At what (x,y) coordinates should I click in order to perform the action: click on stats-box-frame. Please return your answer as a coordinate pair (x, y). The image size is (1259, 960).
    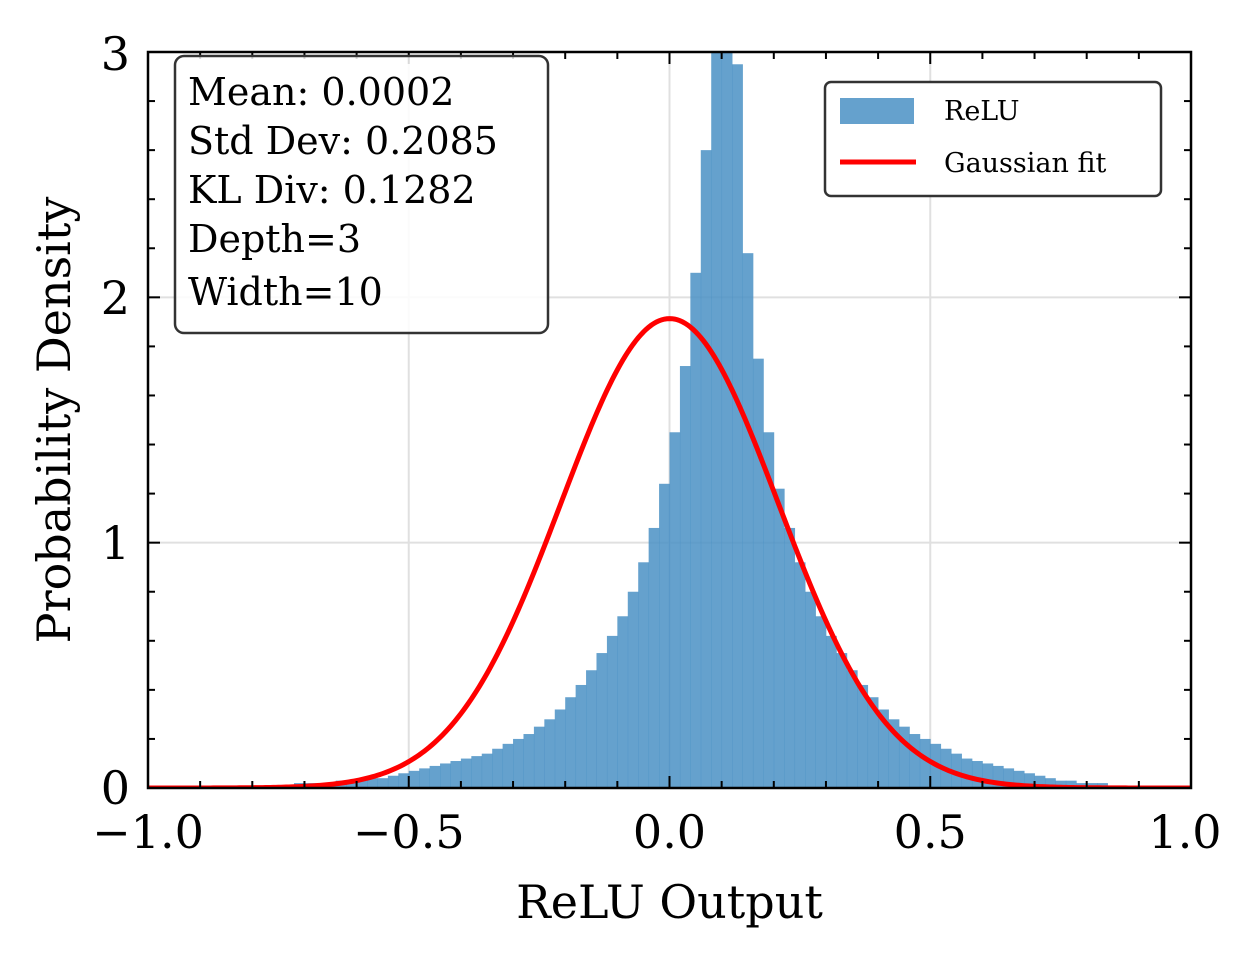
    Looking at the image, I should click on (361, 194).